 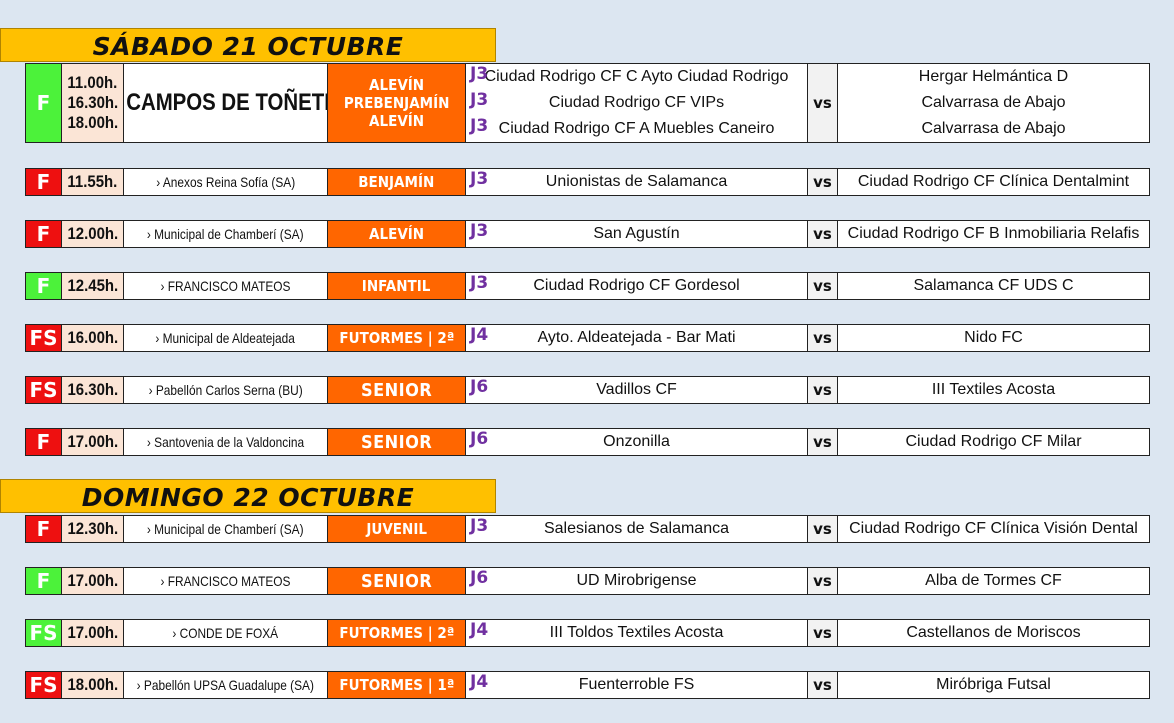 I want to click on away-teams: Castellanos de Moriscos, so click(x=993, y=633).